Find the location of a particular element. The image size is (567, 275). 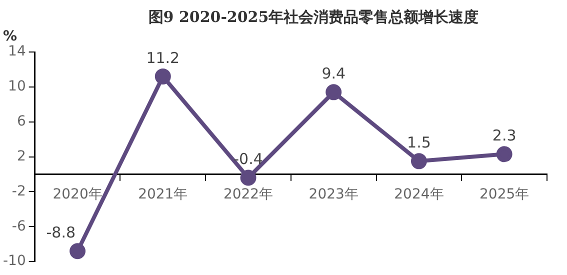

x-tick-label: 2022年 is located at coordinates (248, 194).